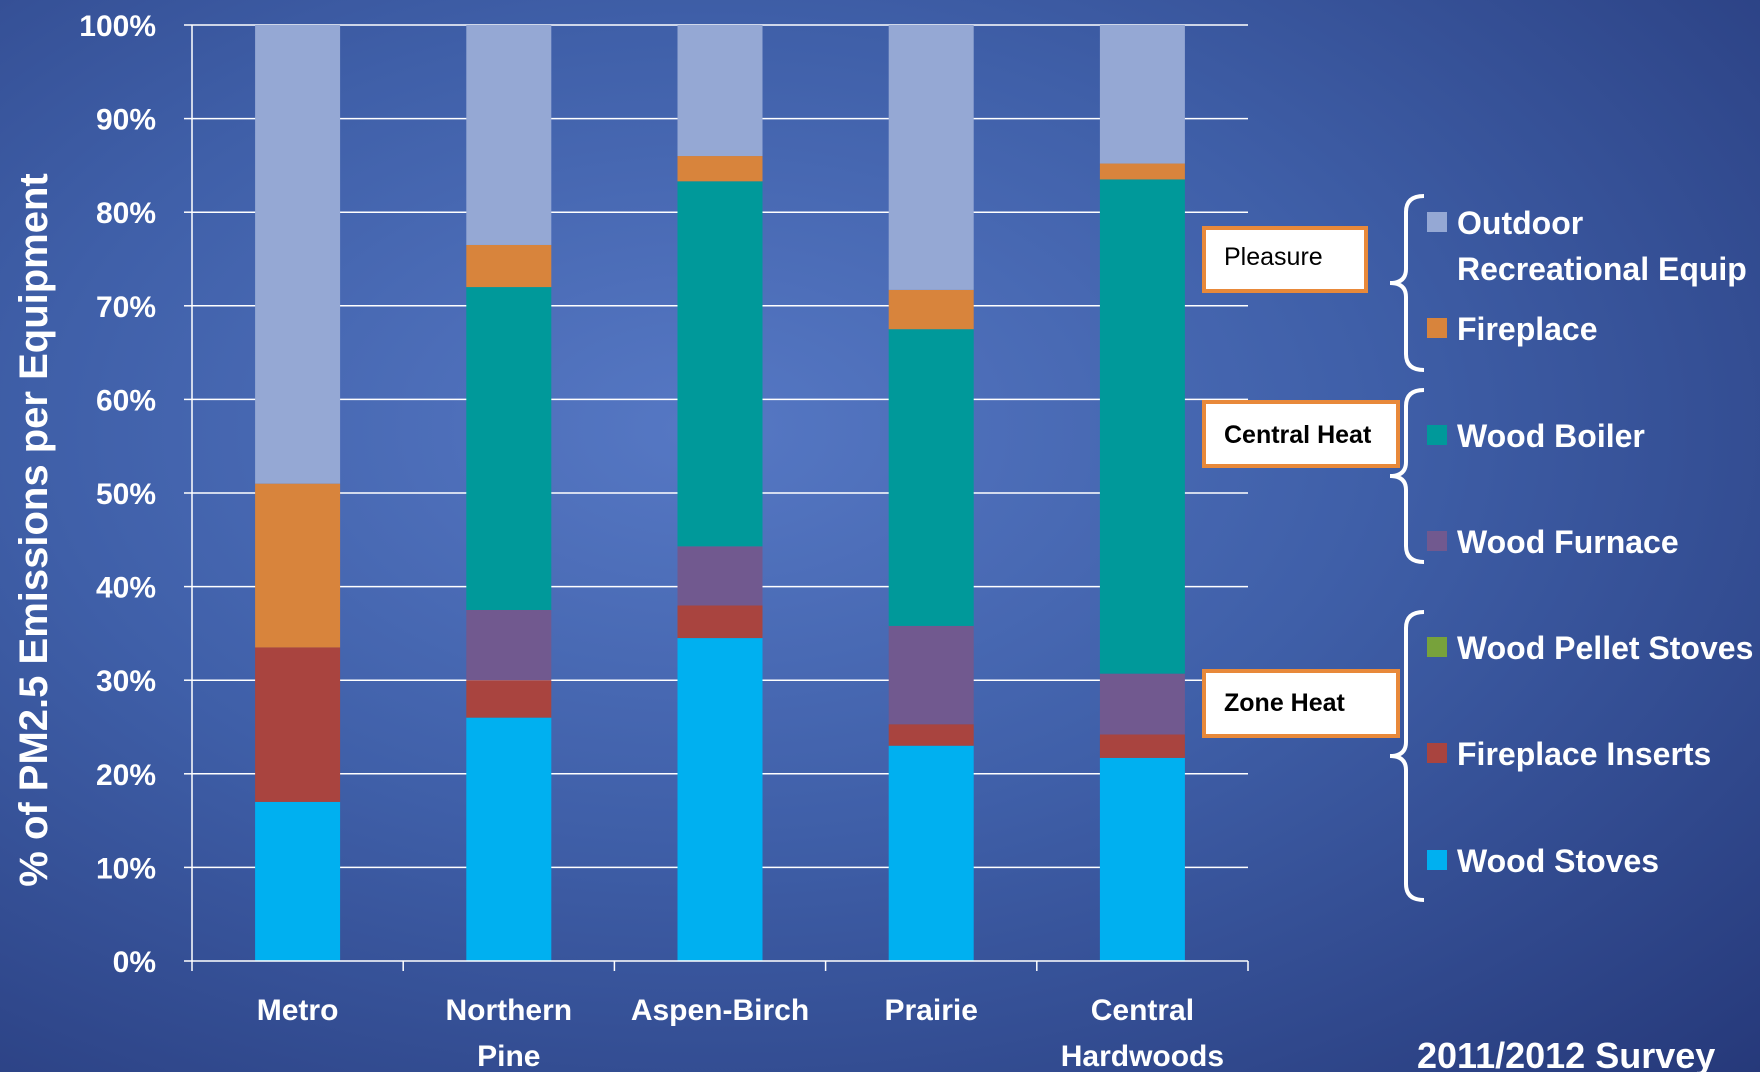  Describe the element at coordinates (1602, 246) in the screenshot. I see `legend-label: Outdoor Recreational Equip` at that location.